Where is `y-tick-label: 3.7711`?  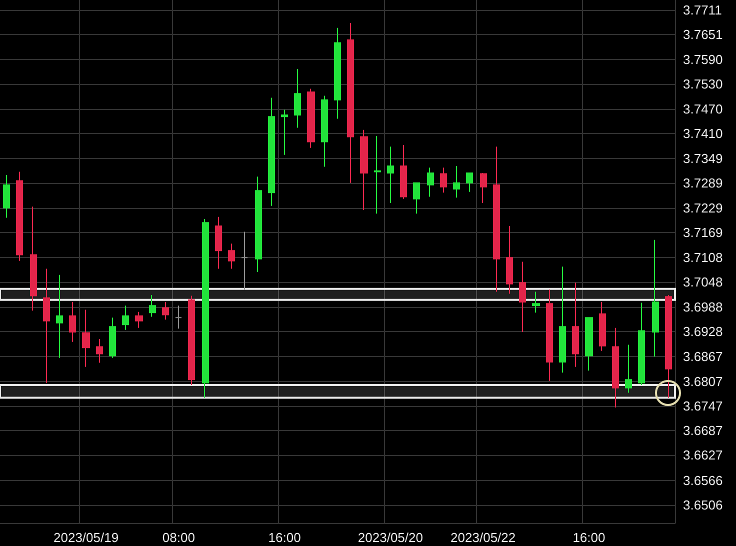 y-tick-label: 3.7711 is located at coordinates (702, 10).